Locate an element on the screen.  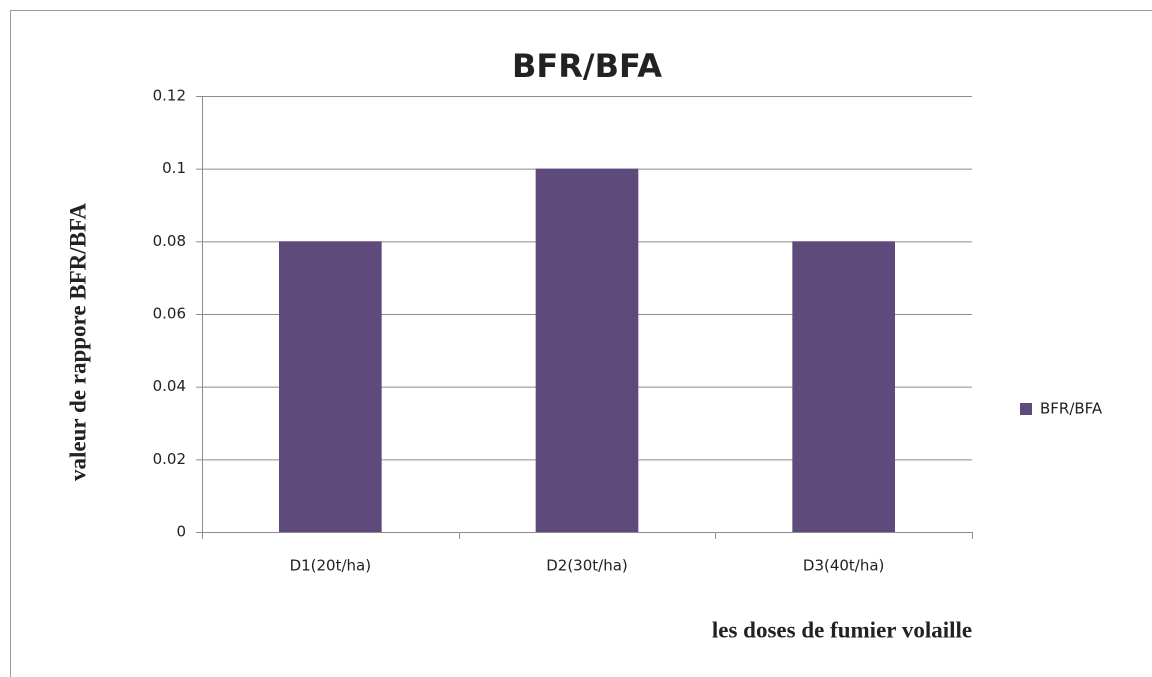
x-tick-label: D3(40t/ha) is located at coordinates (844, 566).